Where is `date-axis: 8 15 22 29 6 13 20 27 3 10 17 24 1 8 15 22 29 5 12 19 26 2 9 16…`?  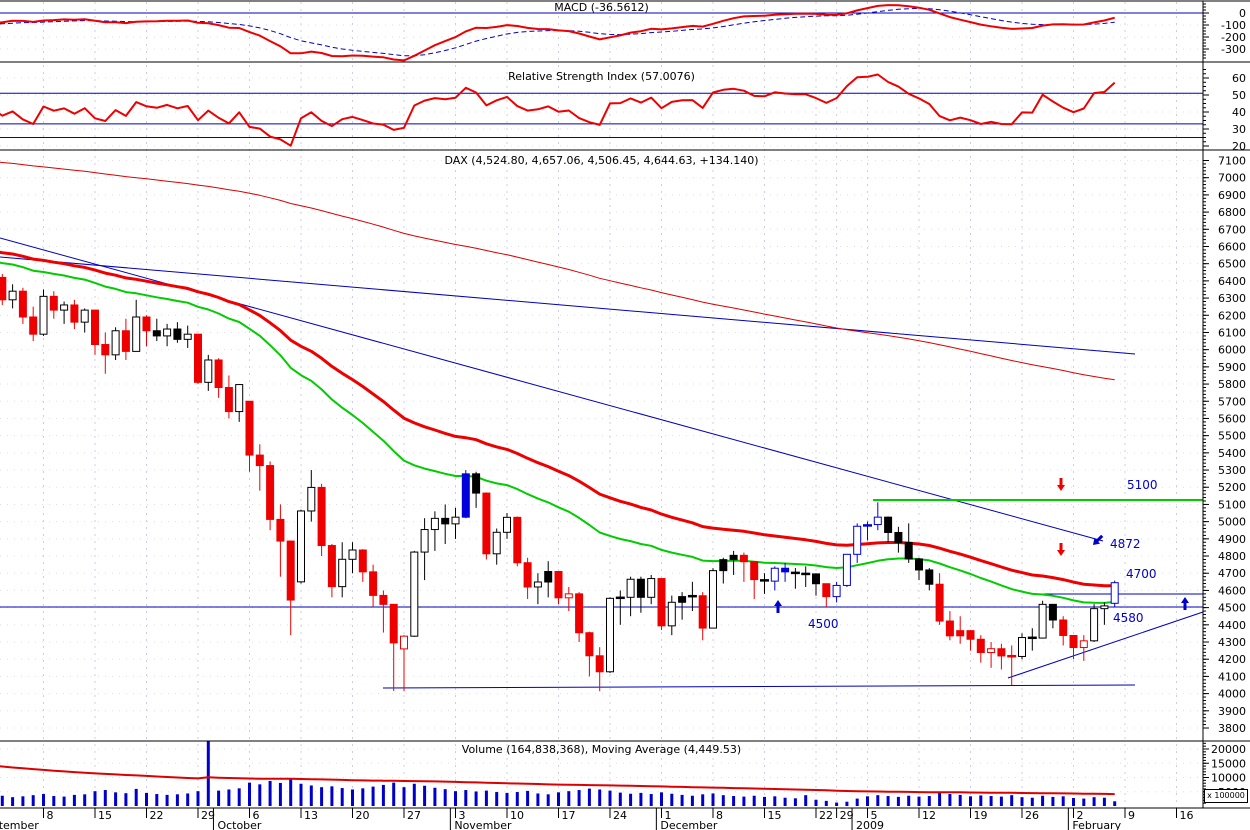
date-axis: 8 15 22 29 6 13 20 27 3 10 17 24 1 8 15 22 29 5 12 19 26 2 9 16… is located at coordinates (597, 819).